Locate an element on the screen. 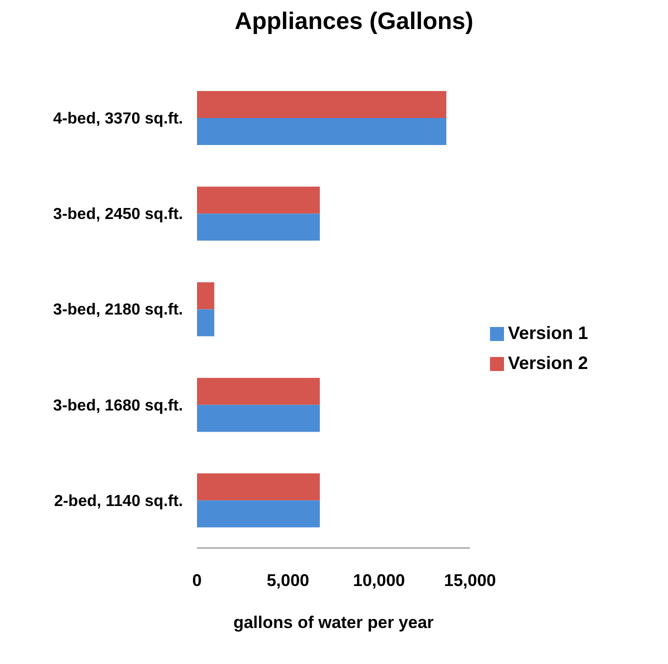 The image size is (668, 664). x-tick-label: 5,000 is located at coordinates (288, 580).